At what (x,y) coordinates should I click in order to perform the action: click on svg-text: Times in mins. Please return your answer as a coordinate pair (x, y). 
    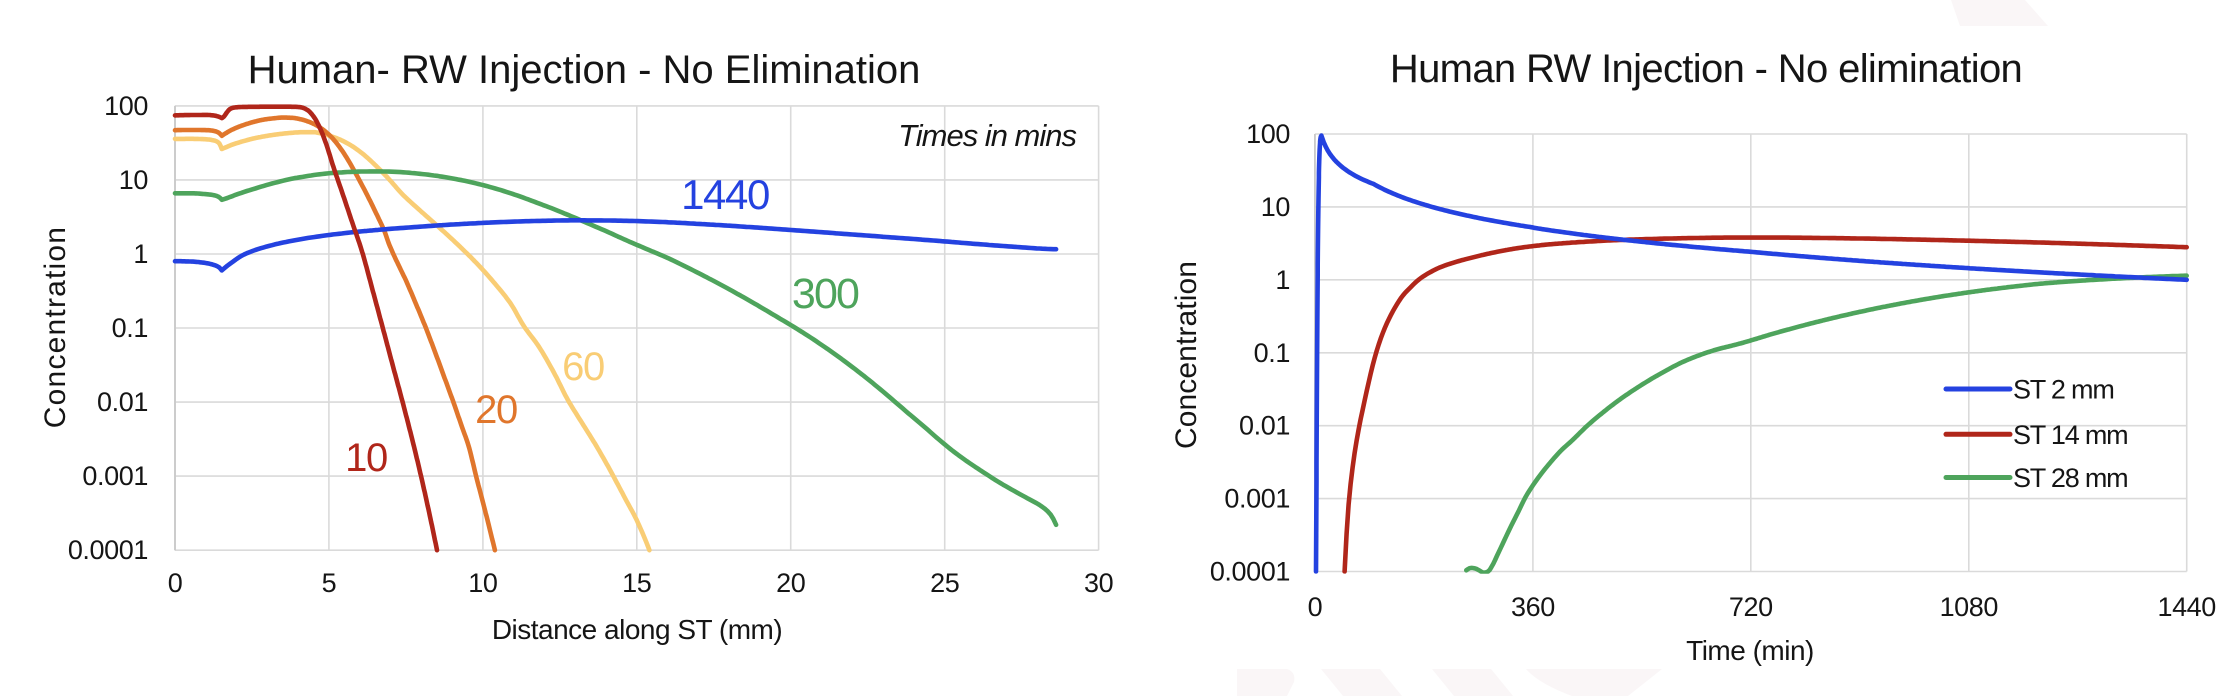
    Looking at the image, I should click on (987, 135).